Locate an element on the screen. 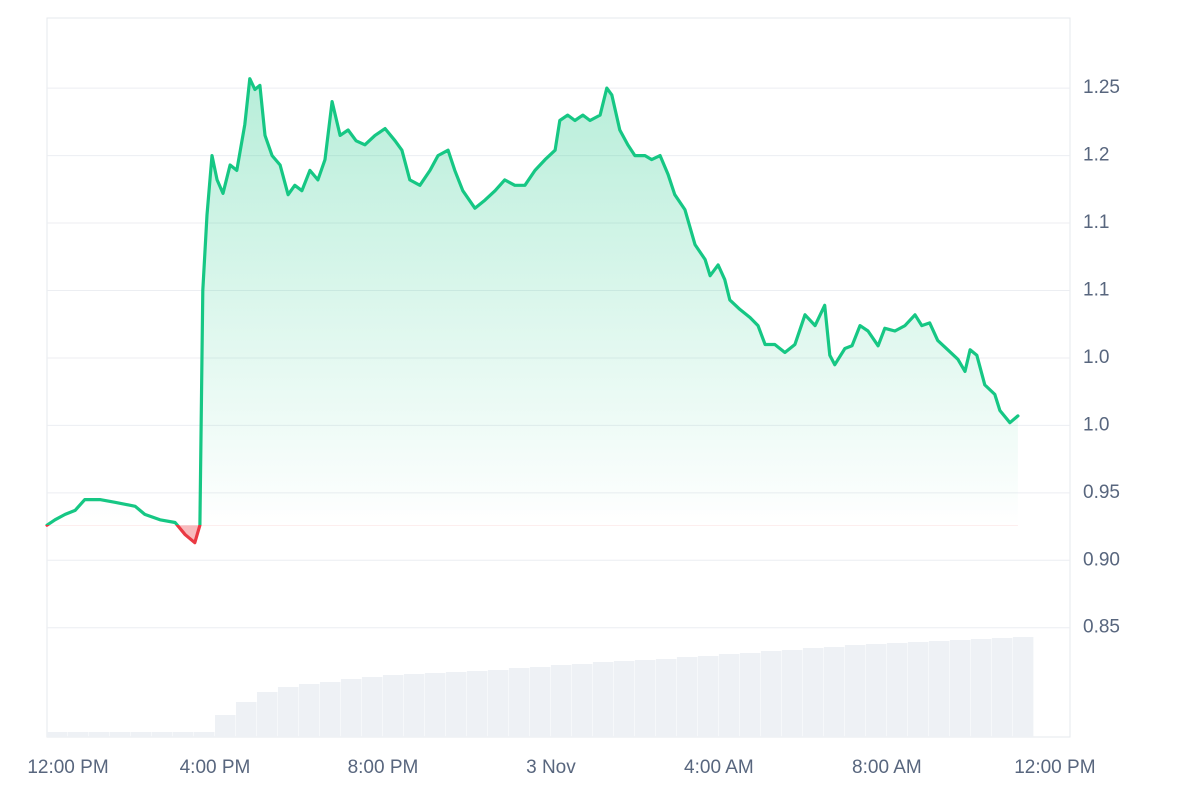 The height and width of the screenshot is (800, 1200). y-tick-label: 1.2 is located at coordinates (1096, 155).